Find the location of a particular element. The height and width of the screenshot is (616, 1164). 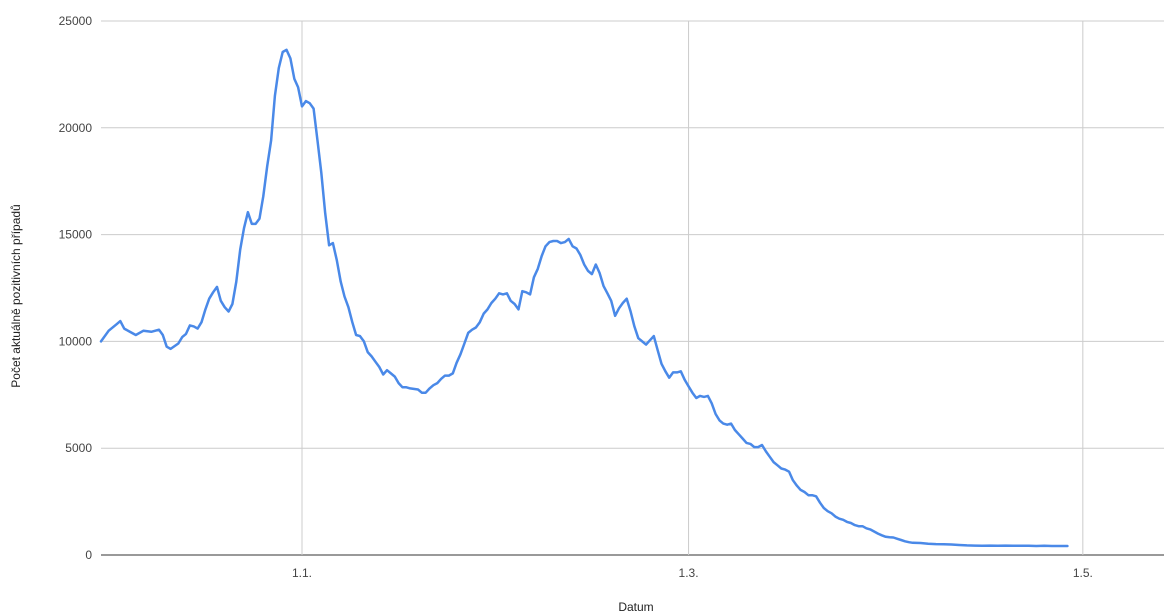

y-tick-label: 0 is located at coordinates (88, 555).